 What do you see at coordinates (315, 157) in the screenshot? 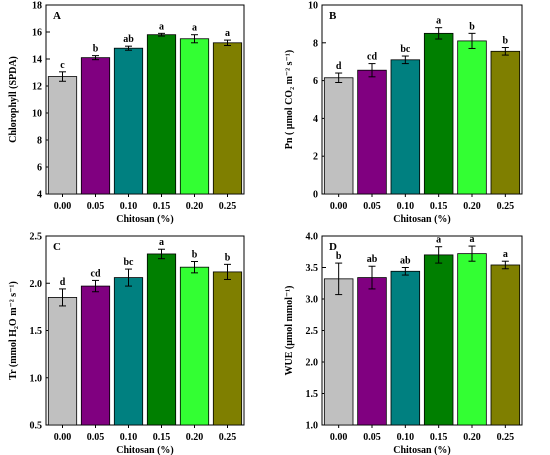
I see `y-tick-label: 2` at bounding box center [315, 157].